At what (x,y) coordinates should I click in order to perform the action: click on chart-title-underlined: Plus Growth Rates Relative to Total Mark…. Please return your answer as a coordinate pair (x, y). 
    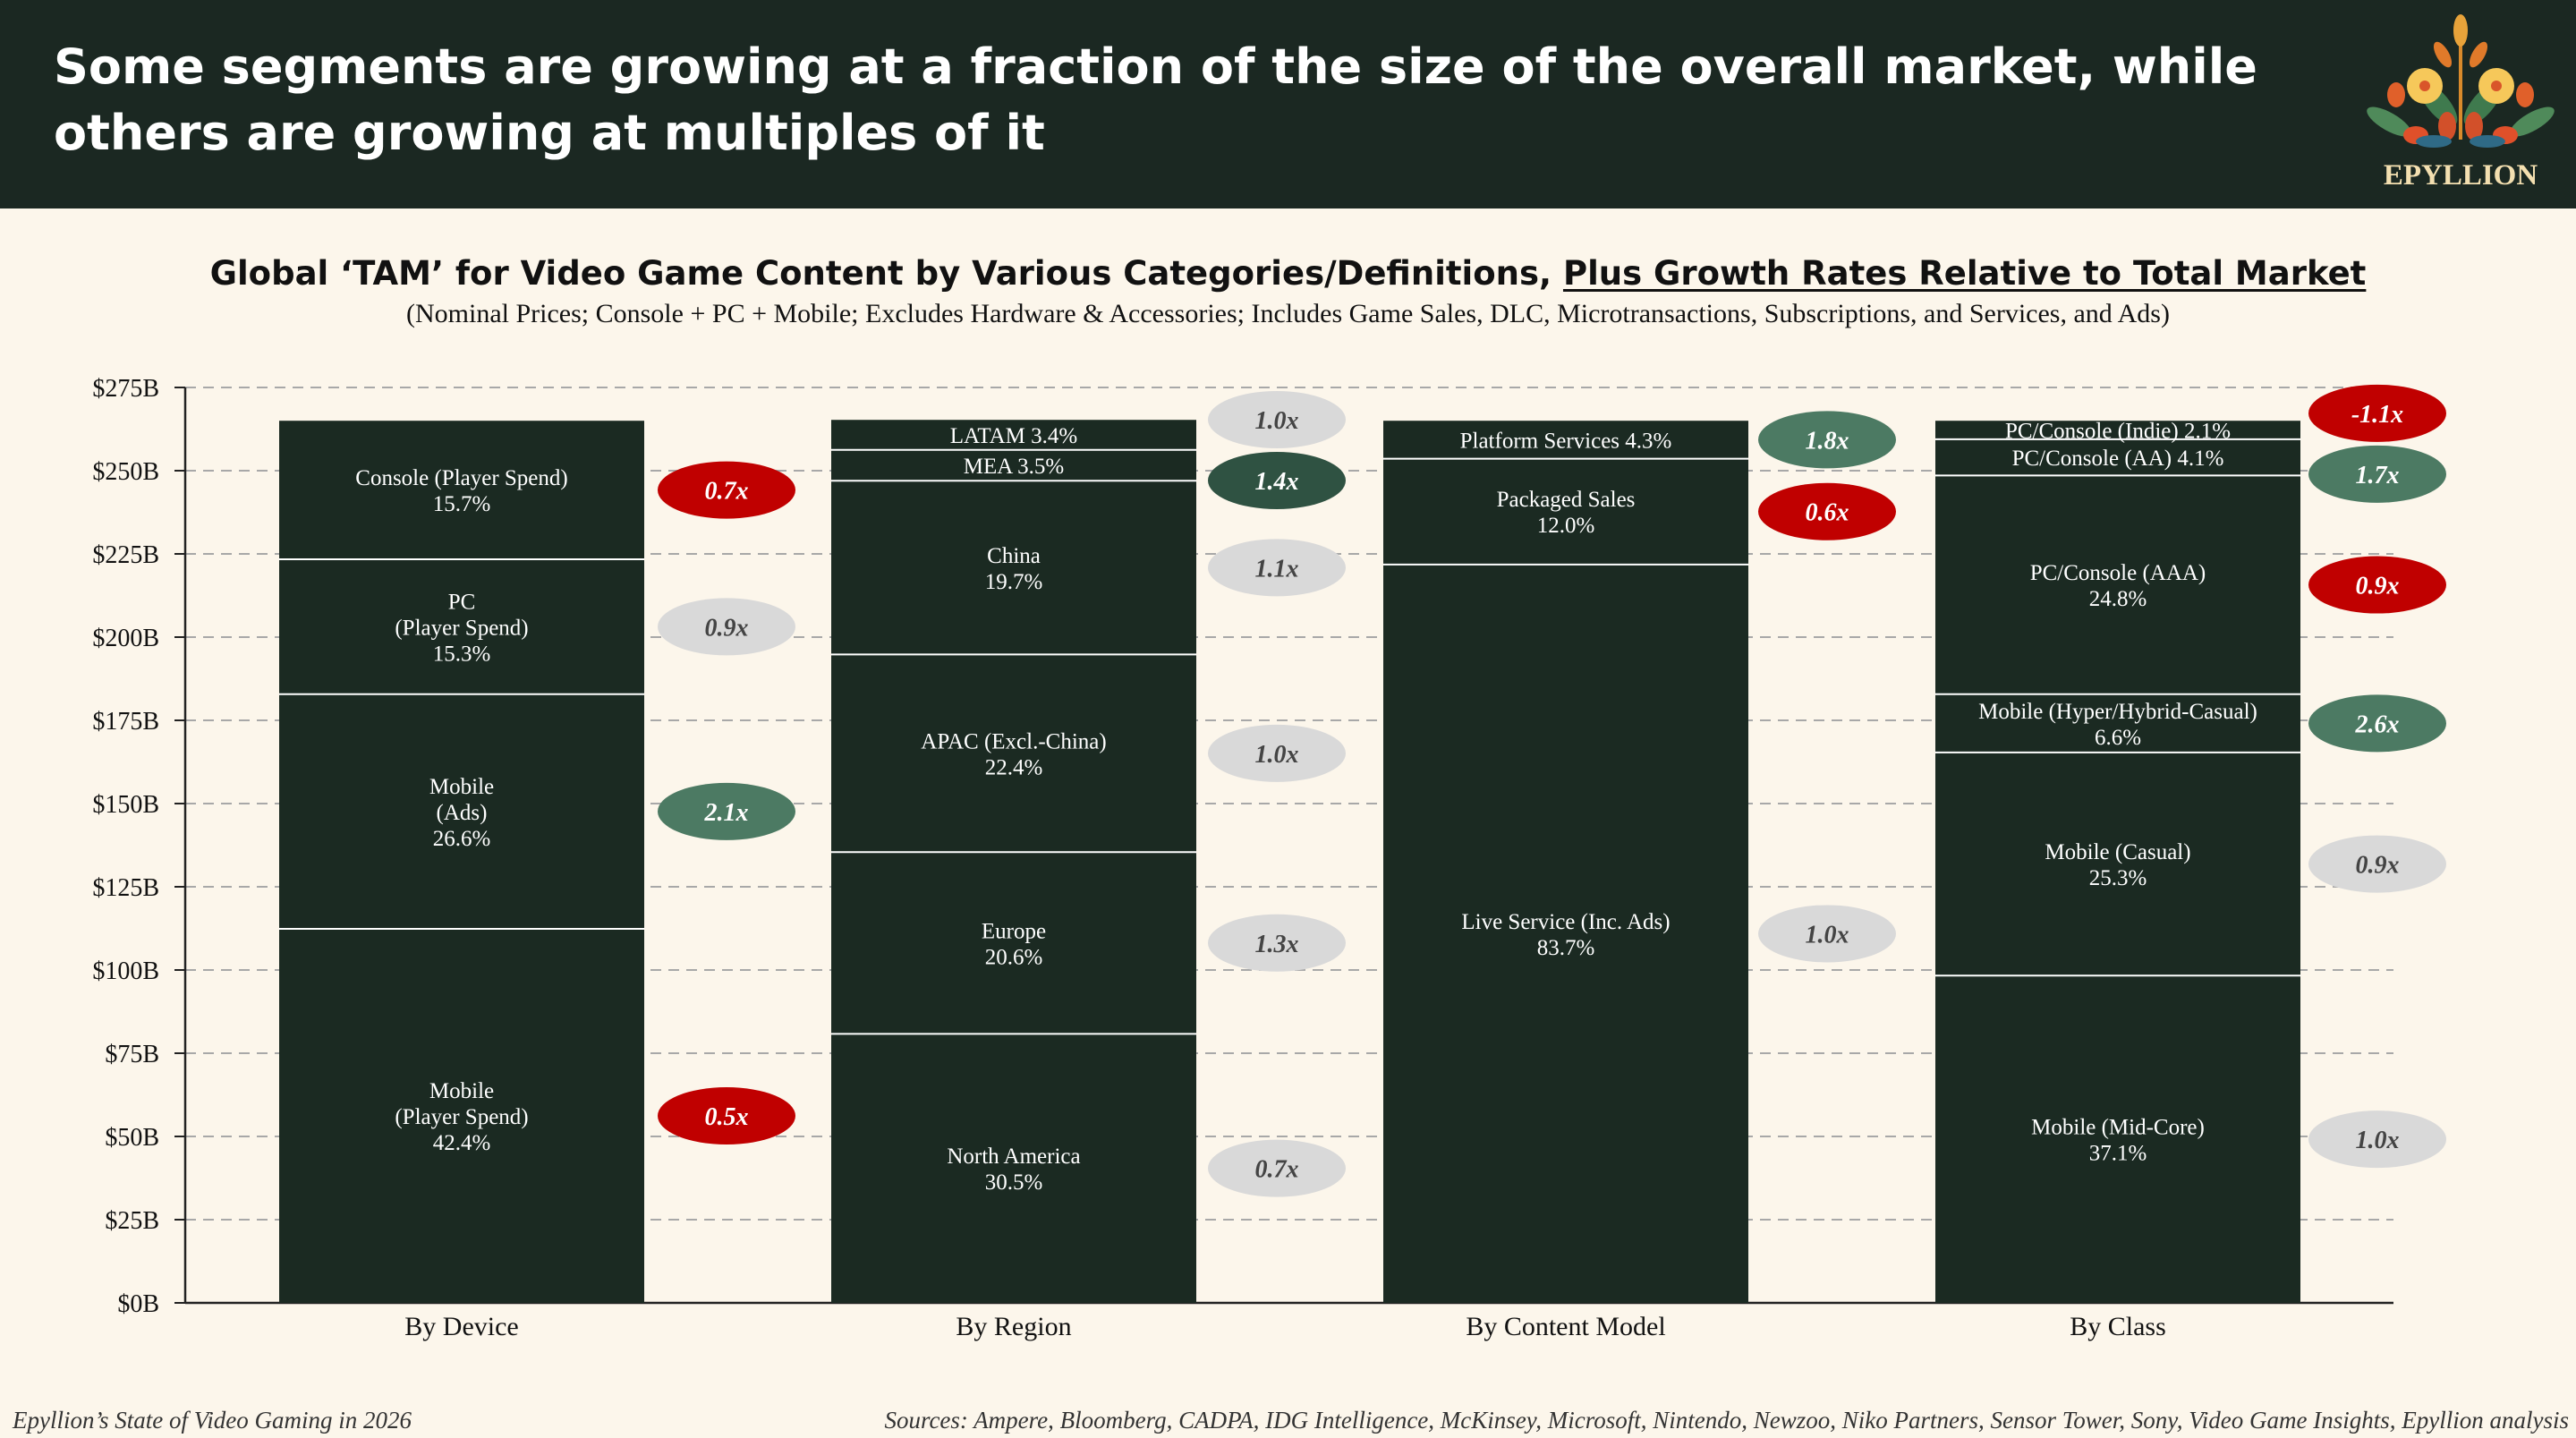
    Looking at the image, I should click on (1965, 273).